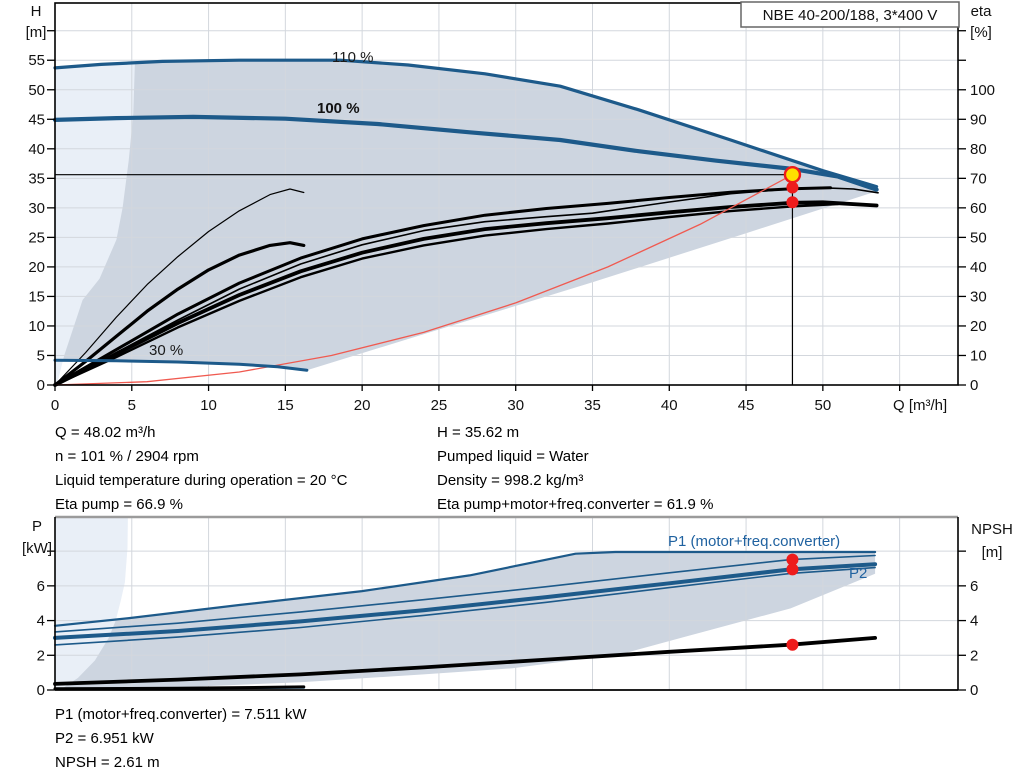  I want to click on stat-flow: Q = 48.02 m³/h, so click(105, 432).